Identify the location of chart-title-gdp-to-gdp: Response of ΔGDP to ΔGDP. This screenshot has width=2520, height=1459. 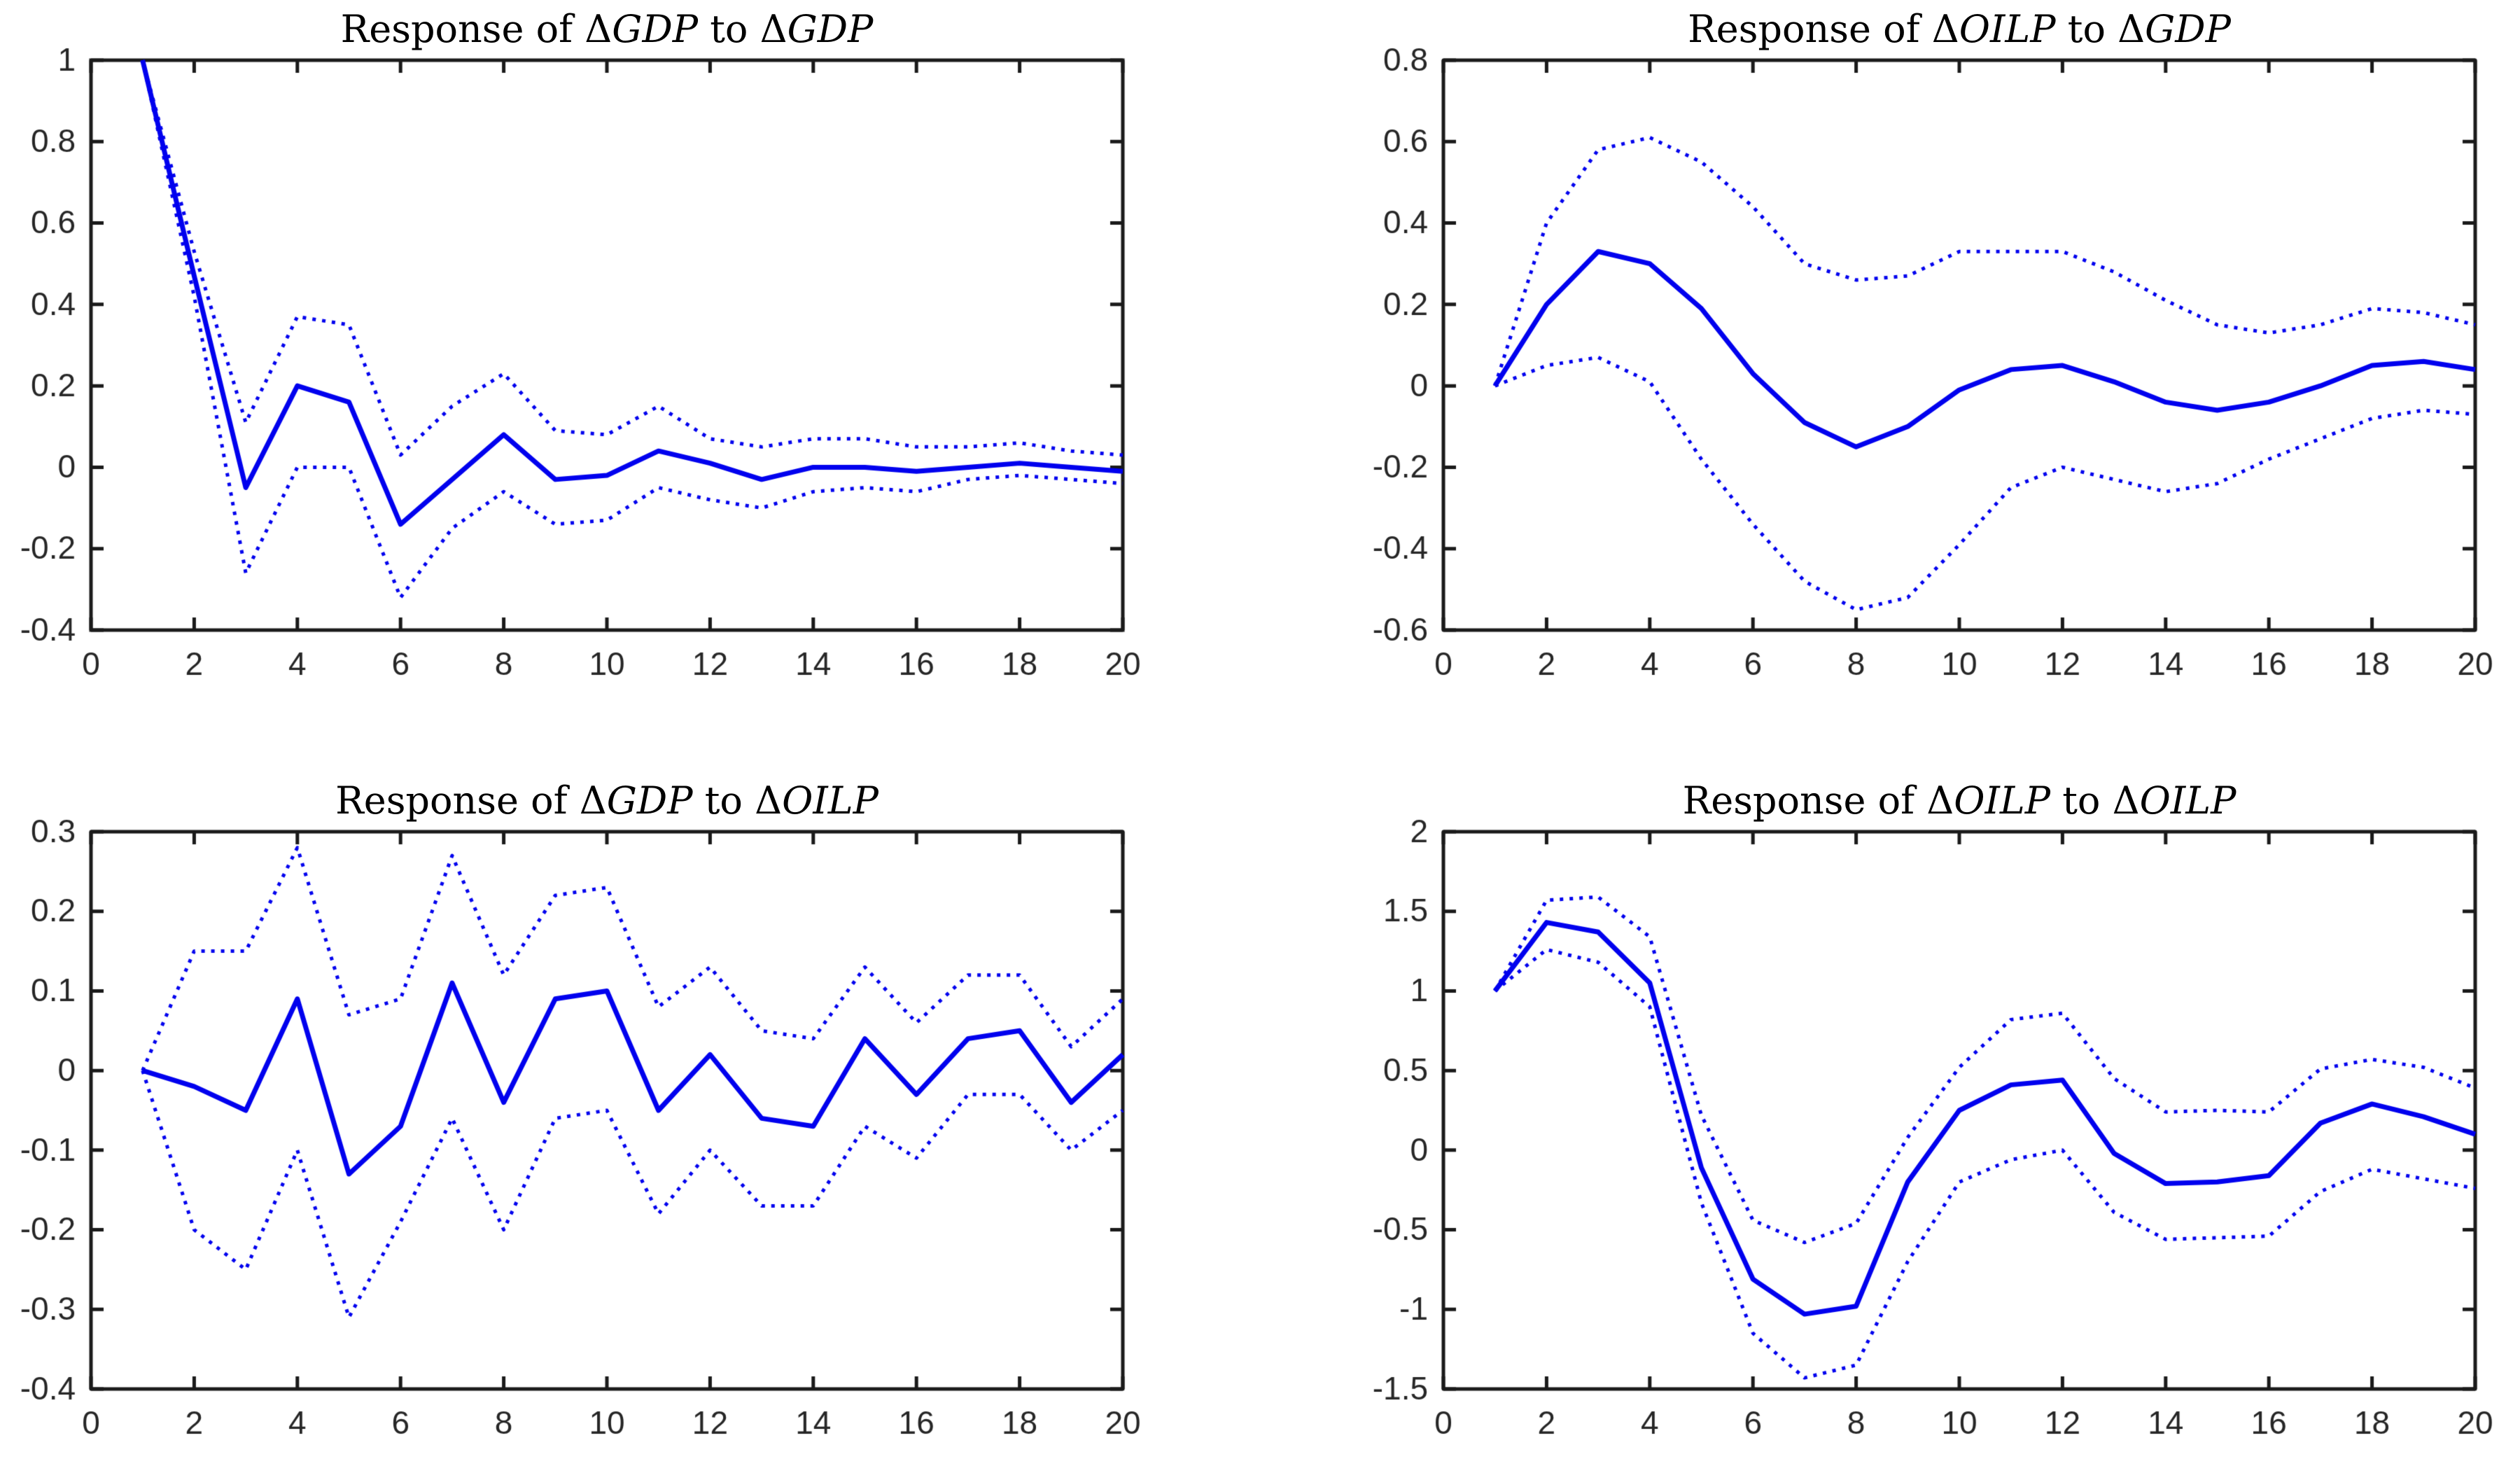
(607, 29).